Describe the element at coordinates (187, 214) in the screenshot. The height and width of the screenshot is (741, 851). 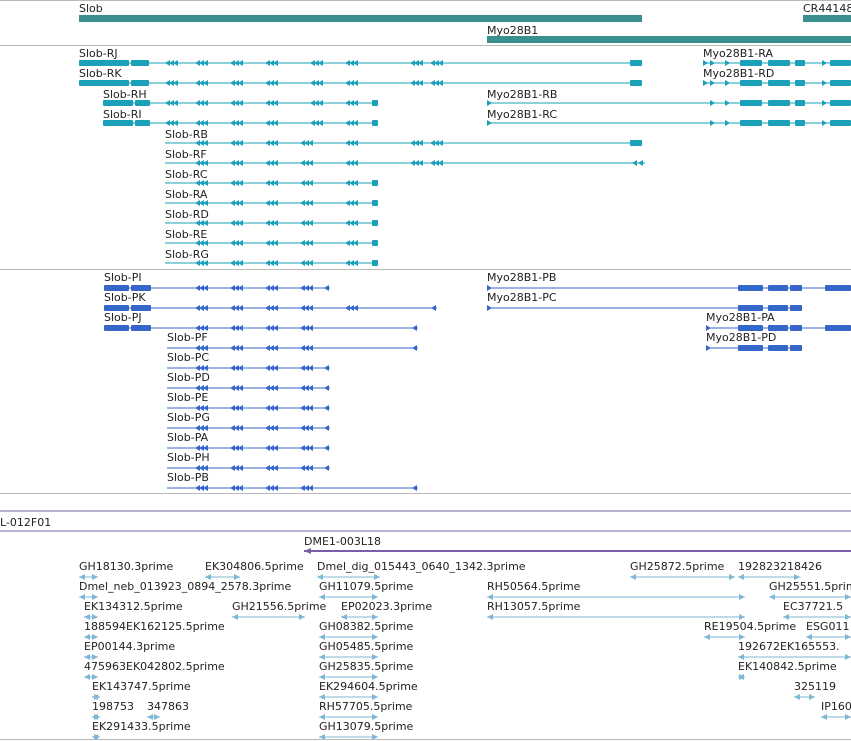
I see `transcript-label: Slob-RD` at that location.